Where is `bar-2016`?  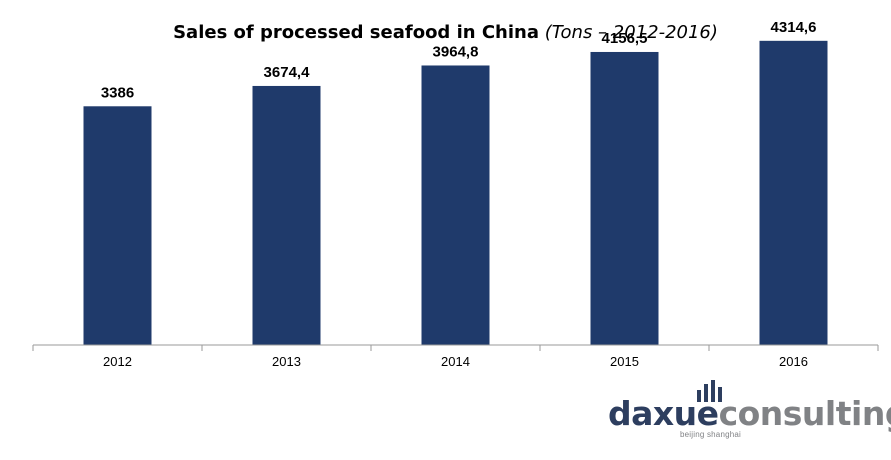
bar-2016 is located at coordinates (793, 192).